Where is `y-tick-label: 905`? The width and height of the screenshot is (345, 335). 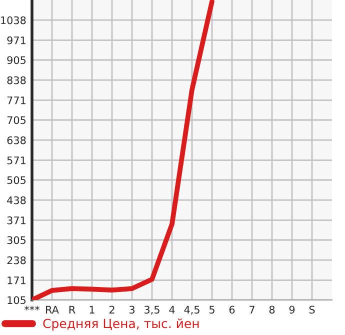
y-tick-label: 905 is located at coordinates (16, 60).